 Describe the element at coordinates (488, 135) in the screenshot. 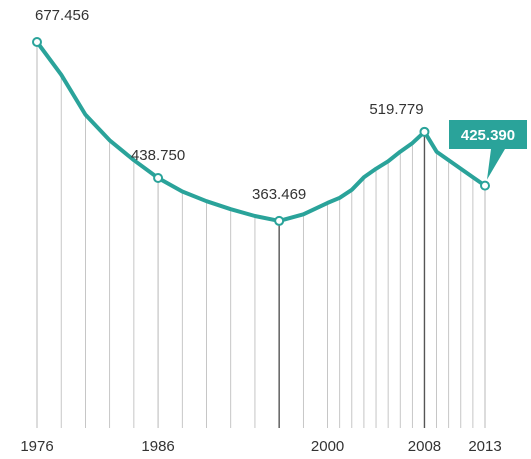

I see `callout-value-label: 425.390` at that location.